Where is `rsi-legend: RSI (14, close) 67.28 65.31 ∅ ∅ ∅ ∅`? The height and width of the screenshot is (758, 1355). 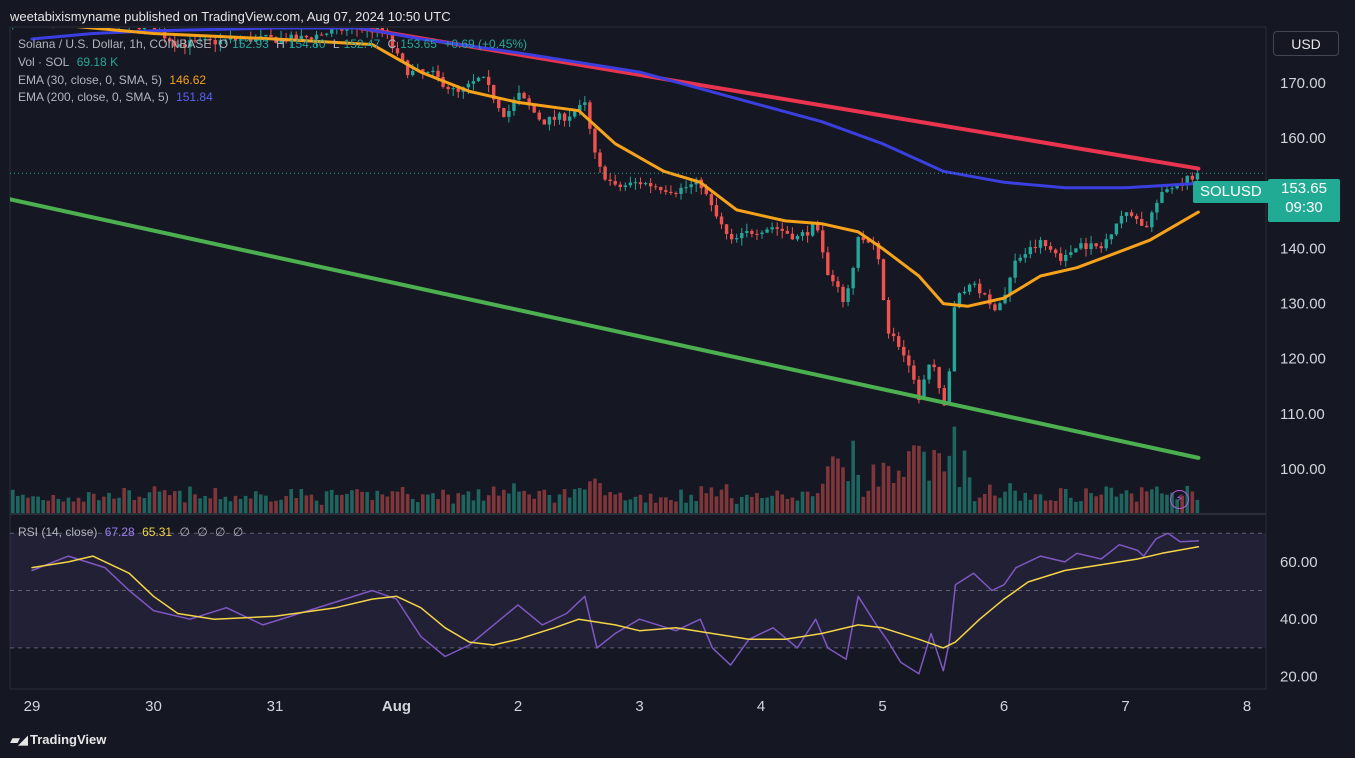
rsi-legend: RSI (14, close) 67.28 65.31 ∅ ∅ ∅ ∅ is located at coordinates (131, 532).